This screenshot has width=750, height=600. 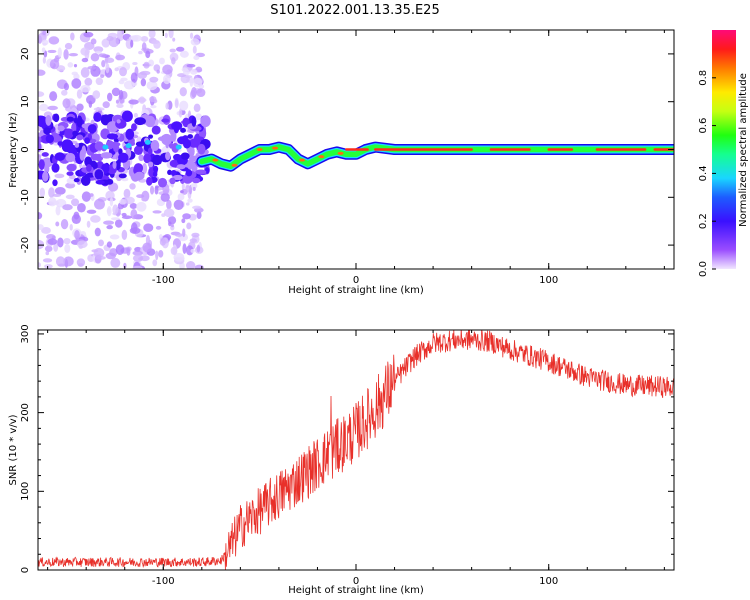 What do you see at coordinates (25, 491) in the screenshot?
I see `ytick-label: 100` at bounding box center [25, 491].